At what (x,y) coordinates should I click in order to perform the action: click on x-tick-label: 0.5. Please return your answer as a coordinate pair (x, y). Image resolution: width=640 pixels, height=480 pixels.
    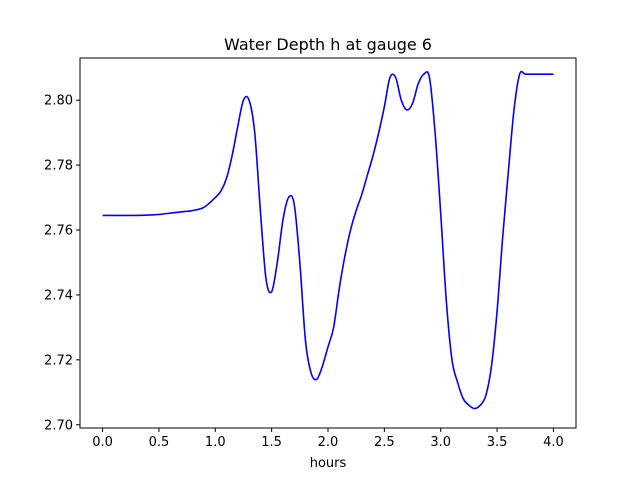
    Looking at the image, I should click on (159, 442).